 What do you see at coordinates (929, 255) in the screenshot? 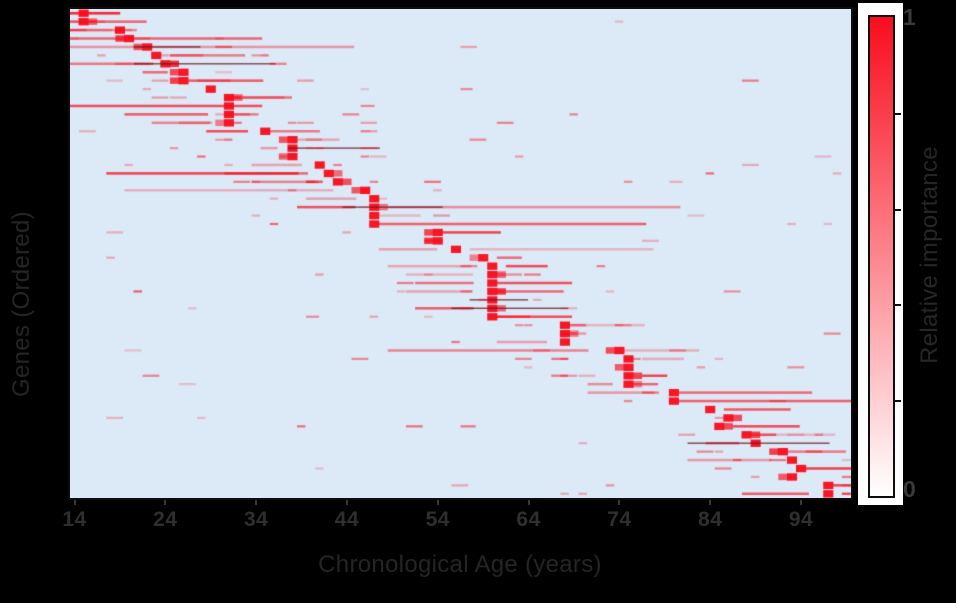
I see `colorbar-title: Relative importance` at bounding box center [929, 255].